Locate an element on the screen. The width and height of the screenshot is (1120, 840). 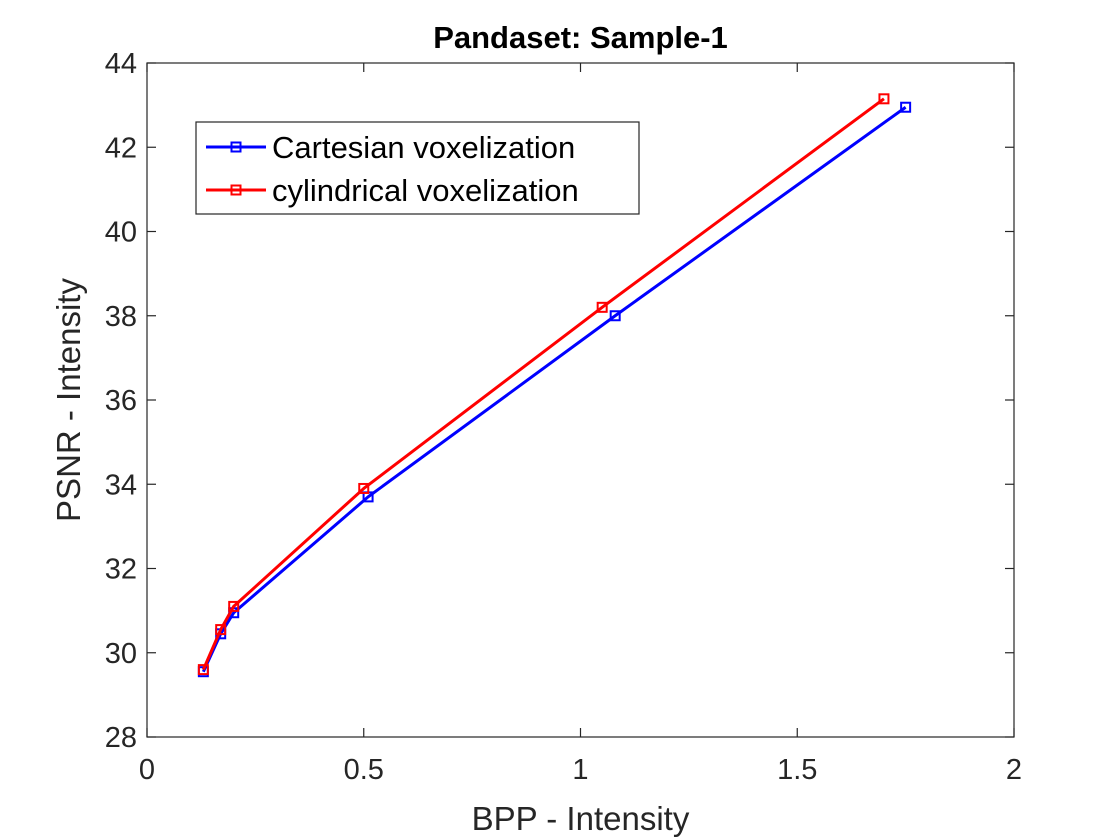
x-axis-label: BPP - Intensity is located at coordinates (581, 818).